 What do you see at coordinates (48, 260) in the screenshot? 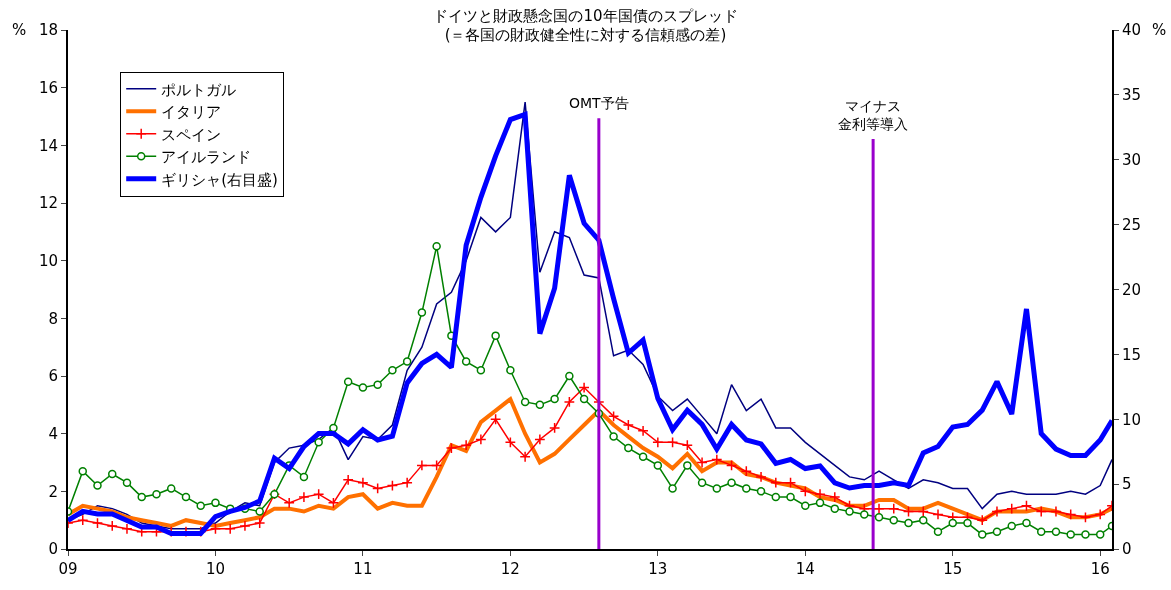
I see `y-tick-label: 10` at bounding box center [48, 260].